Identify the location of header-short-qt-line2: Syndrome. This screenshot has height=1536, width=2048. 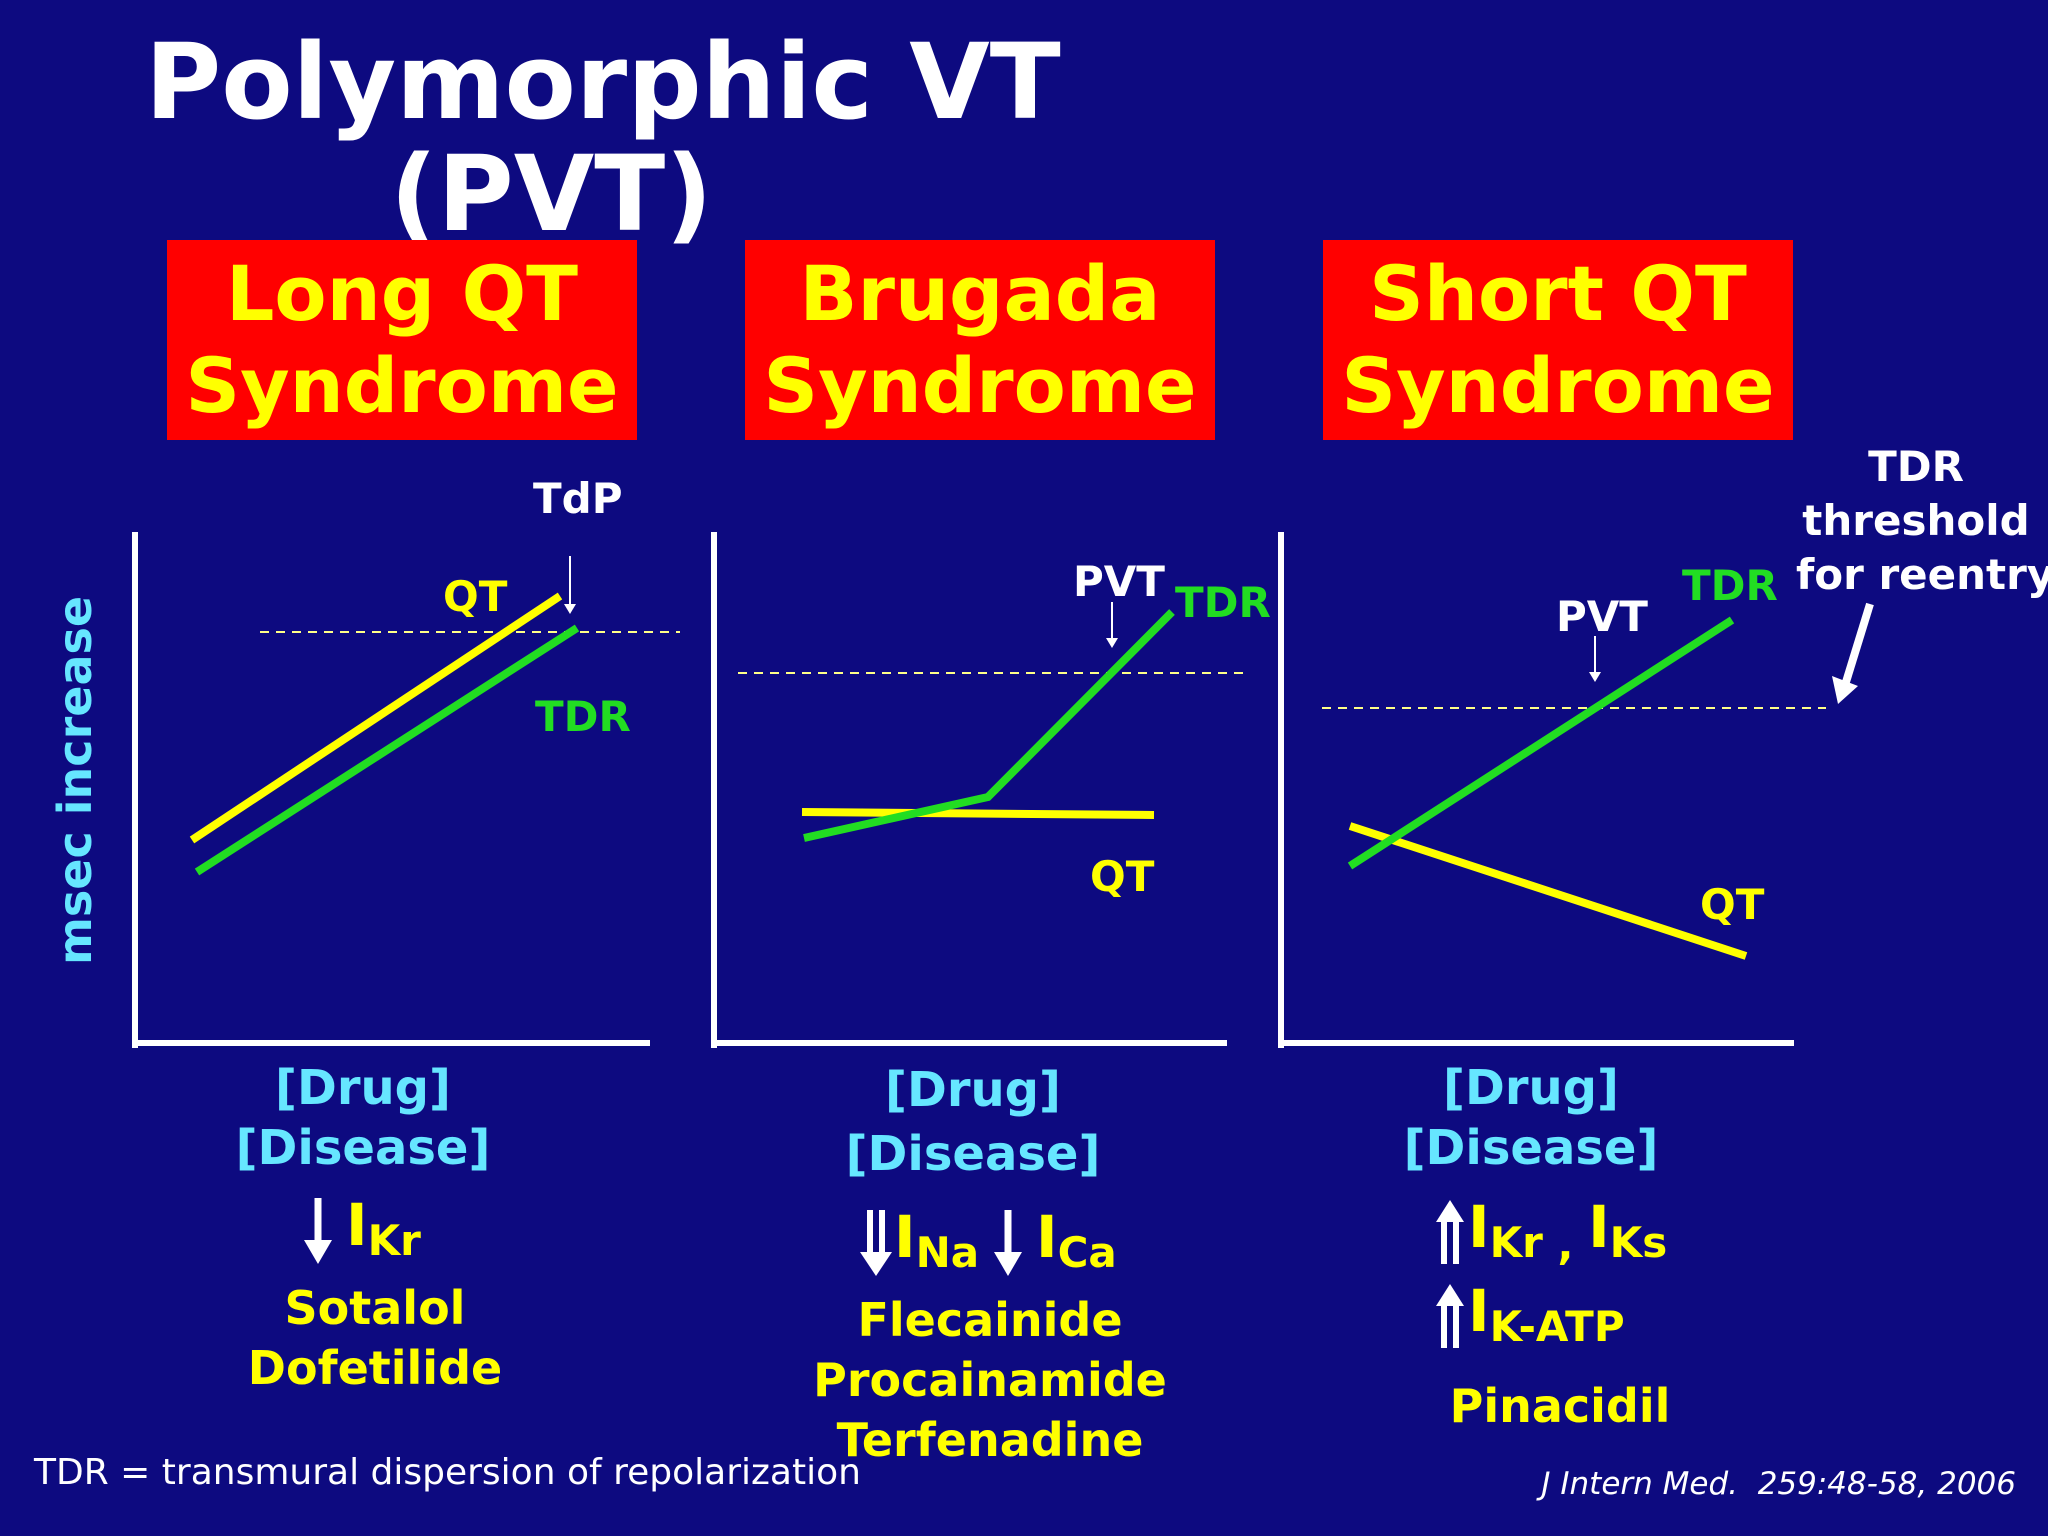
(1558, 385).